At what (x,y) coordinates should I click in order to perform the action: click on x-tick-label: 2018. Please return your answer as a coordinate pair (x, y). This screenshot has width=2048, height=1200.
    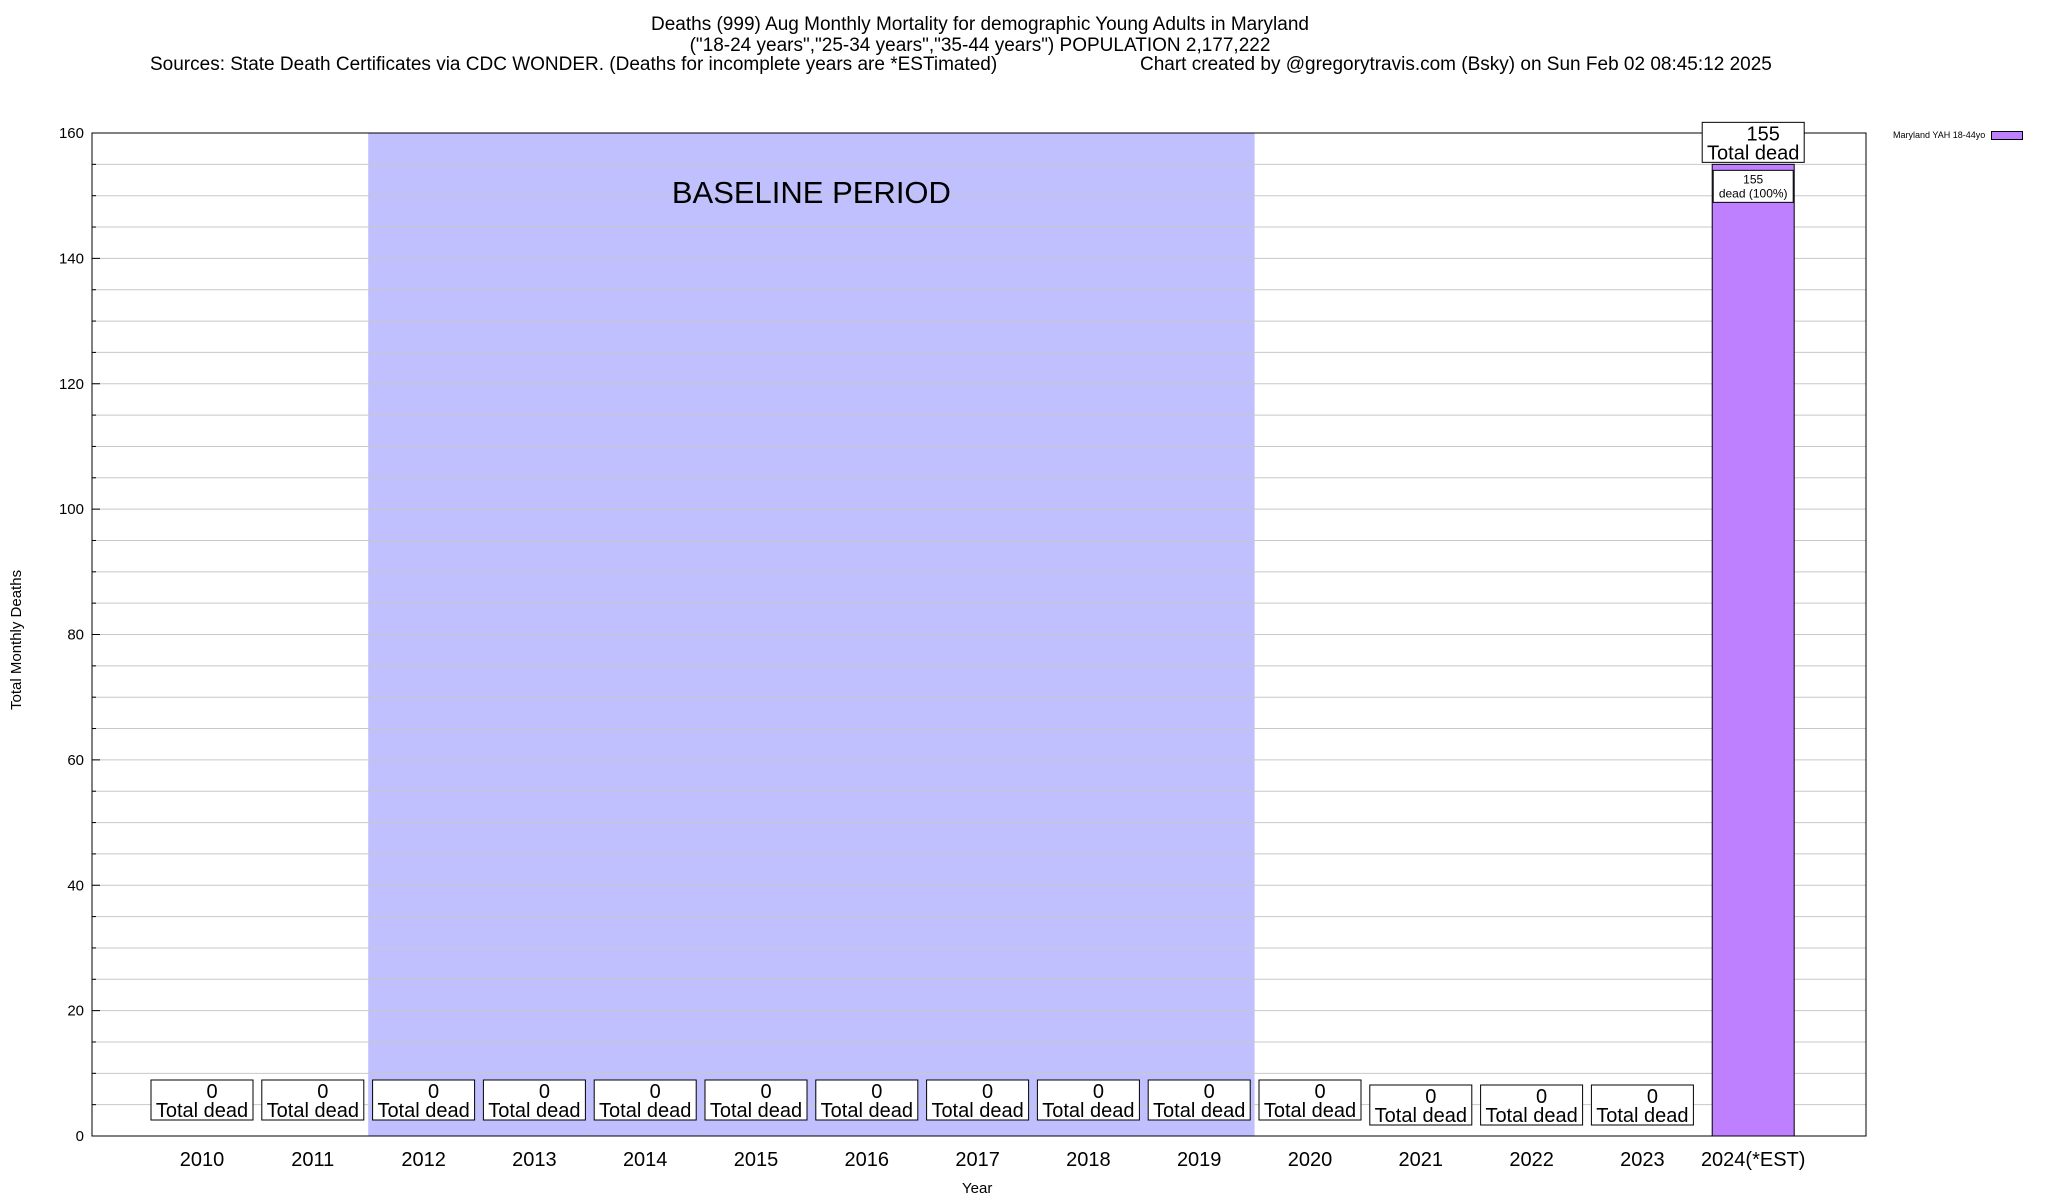
    Looking at the image, I should click on (1088, 1160).